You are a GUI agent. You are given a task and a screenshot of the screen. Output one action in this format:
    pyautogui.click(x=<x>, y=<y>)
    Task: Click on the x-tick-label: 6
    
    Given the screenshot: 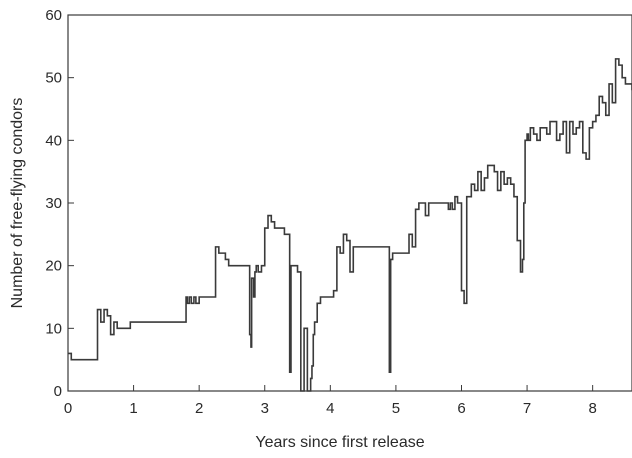 What is the action you would take?
    pyautogui.click(x=461, y=408)
    